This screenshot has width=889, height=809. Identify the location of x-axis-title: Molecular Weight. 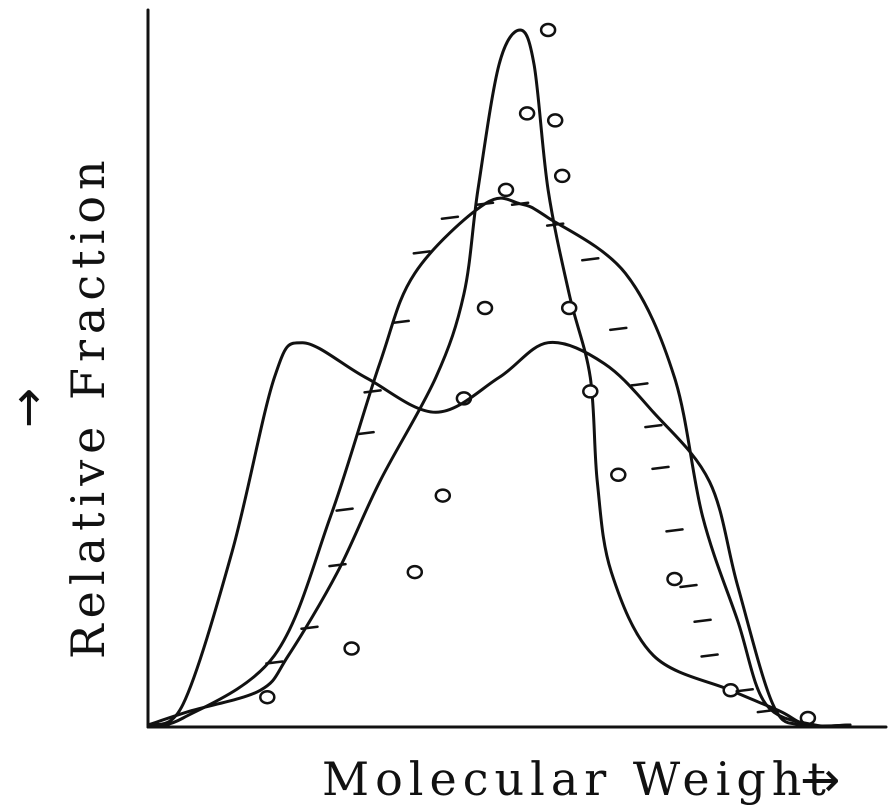
(577, 779).